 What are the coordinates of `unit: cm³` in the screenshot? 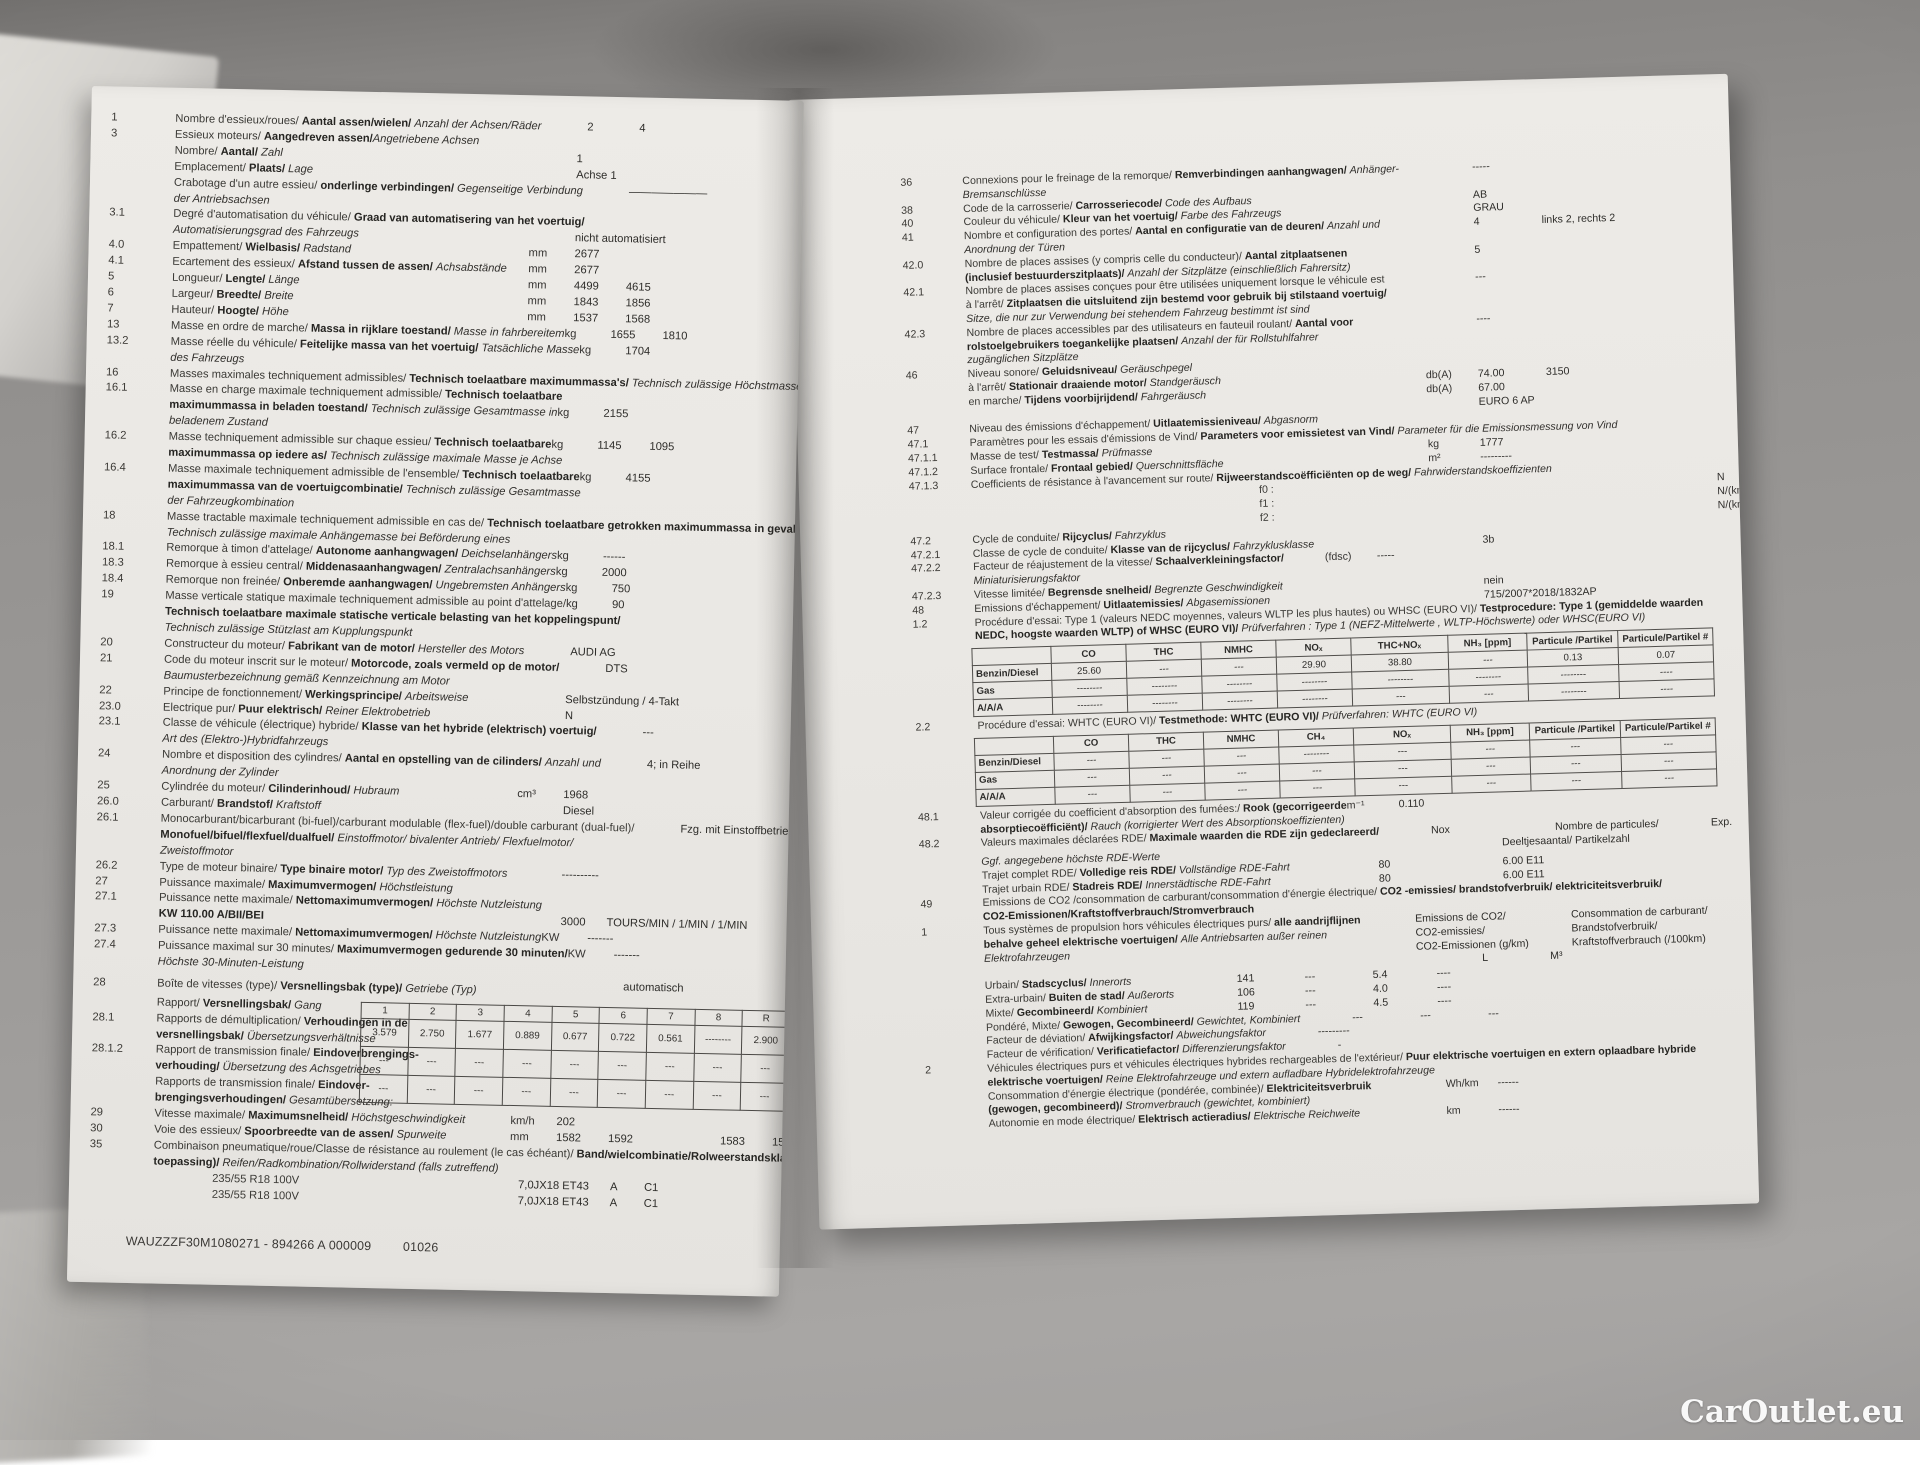 It's located at (527, 794).